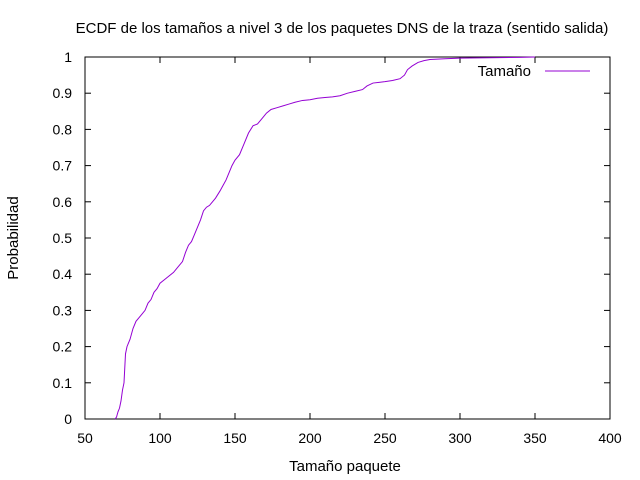 Image resolution: width=640 pixels, height=480 pixels. I want to click on y-axis-title: Probabilidad, so click(13, 237).